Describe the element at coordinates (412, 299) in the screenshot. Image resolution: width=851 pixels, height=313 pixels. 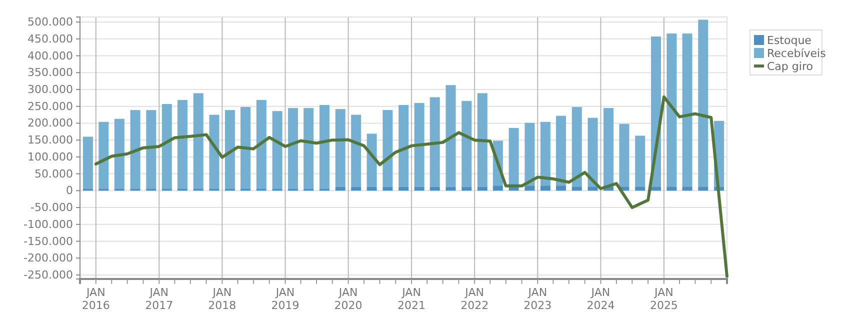
I see `x-tick-label: JAN 2021` at that location.